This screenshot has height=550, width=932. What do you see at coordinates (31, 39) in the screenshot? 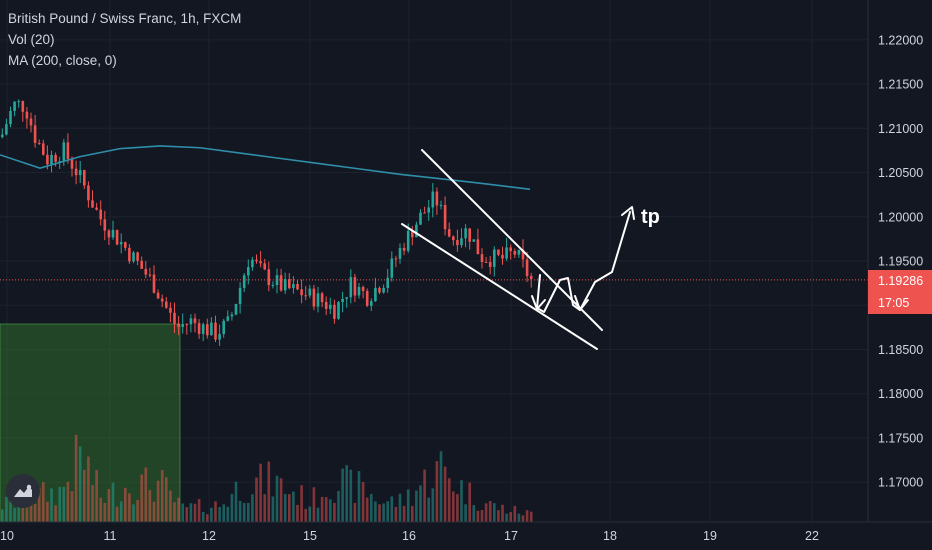
I see `volume-indicator-label: Vol (20)` at bounding box center [31, 39].